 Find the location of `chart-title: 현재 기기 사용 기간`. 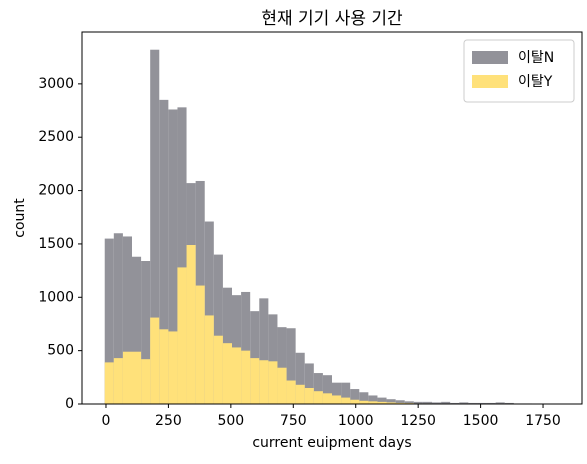

chart-title: 현재 기기 사용 기간 is located at coordinates (332, 19).